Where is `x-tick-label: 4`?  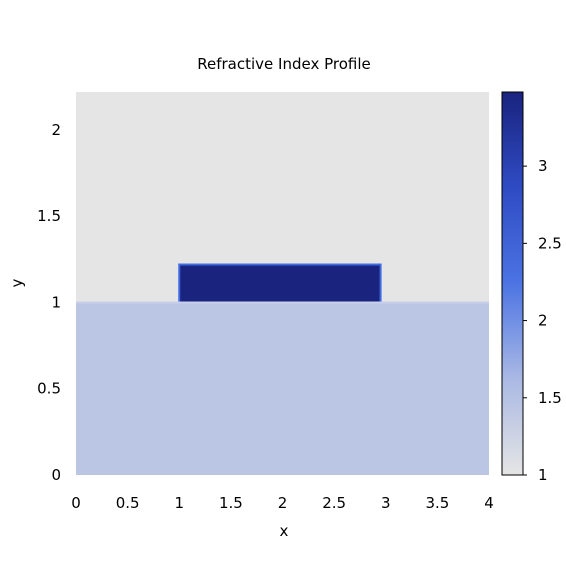
x-tick-label: 4 is located at coordinates (489, 503).